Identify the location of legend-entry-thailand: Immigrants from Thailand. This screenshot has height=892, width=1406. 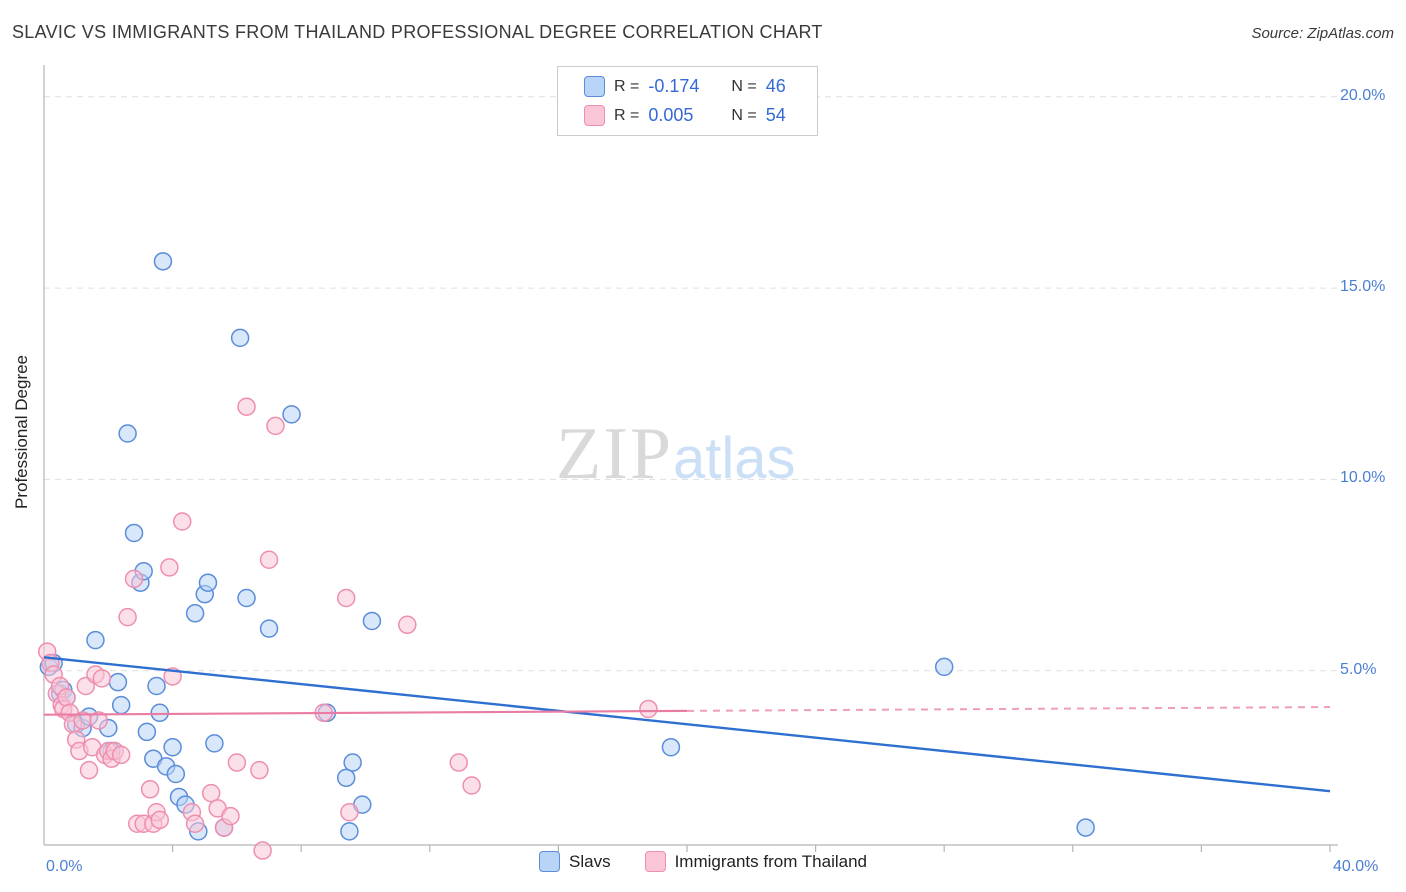
(755, 861).